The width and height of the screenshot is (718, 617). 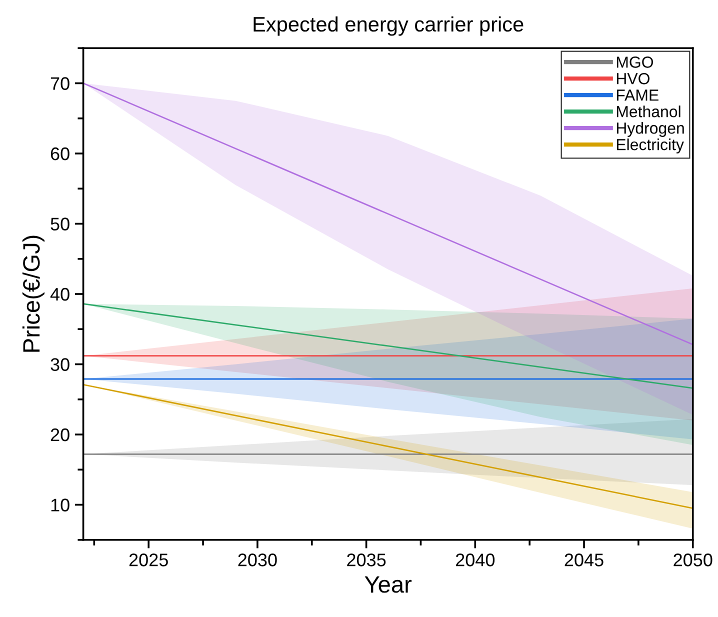 I want to click on y-tick-label: 40, so click(x=60, y=294).